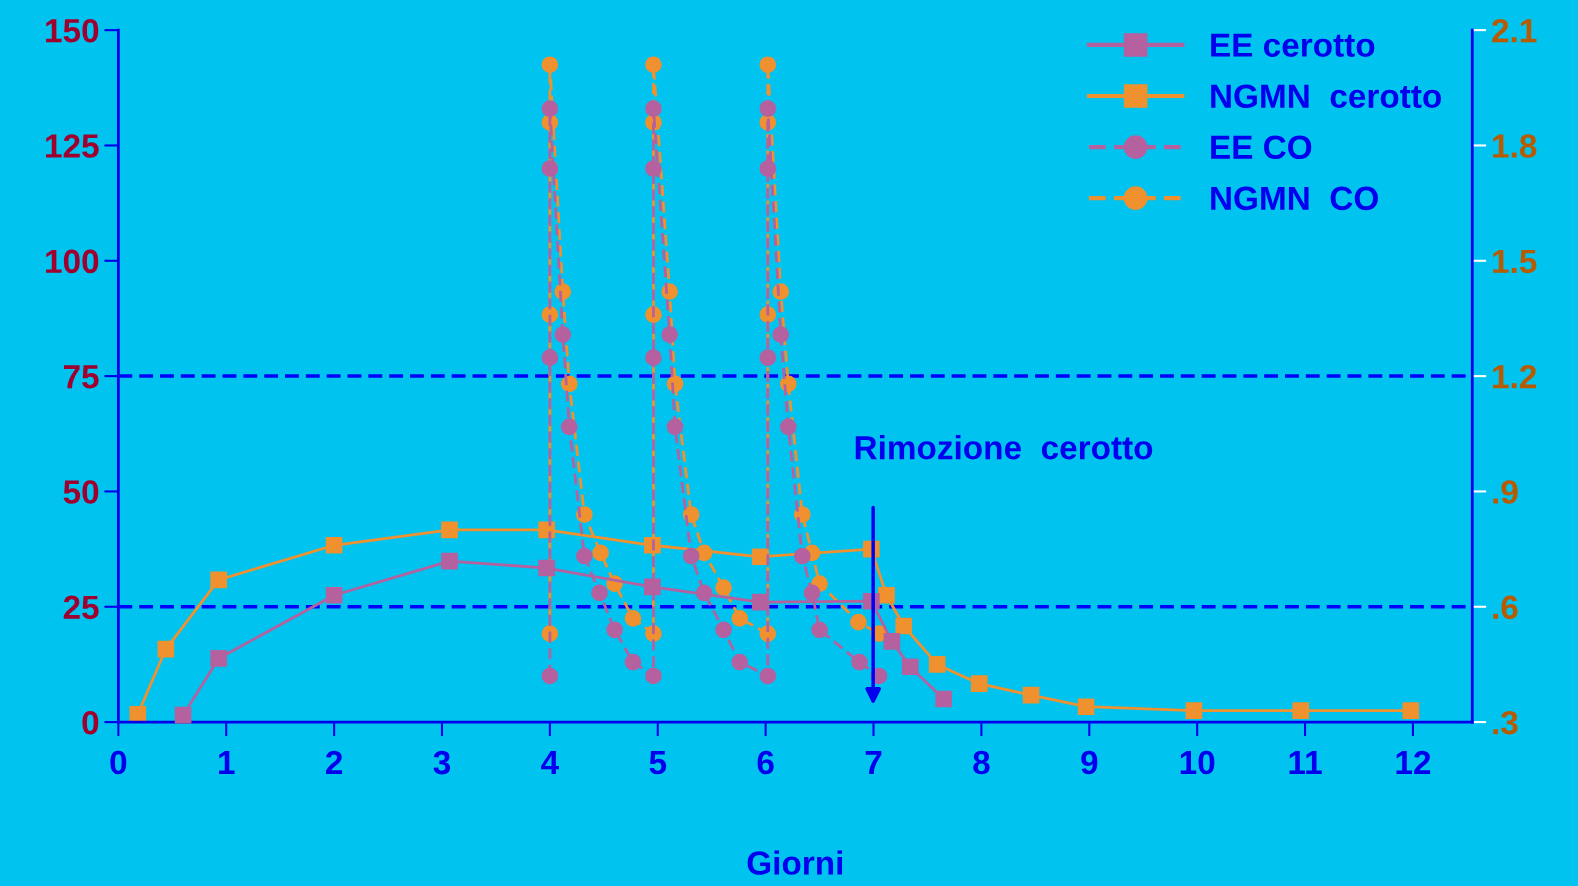  I want to click on x-tick-label: 10, so click(1197, 762).